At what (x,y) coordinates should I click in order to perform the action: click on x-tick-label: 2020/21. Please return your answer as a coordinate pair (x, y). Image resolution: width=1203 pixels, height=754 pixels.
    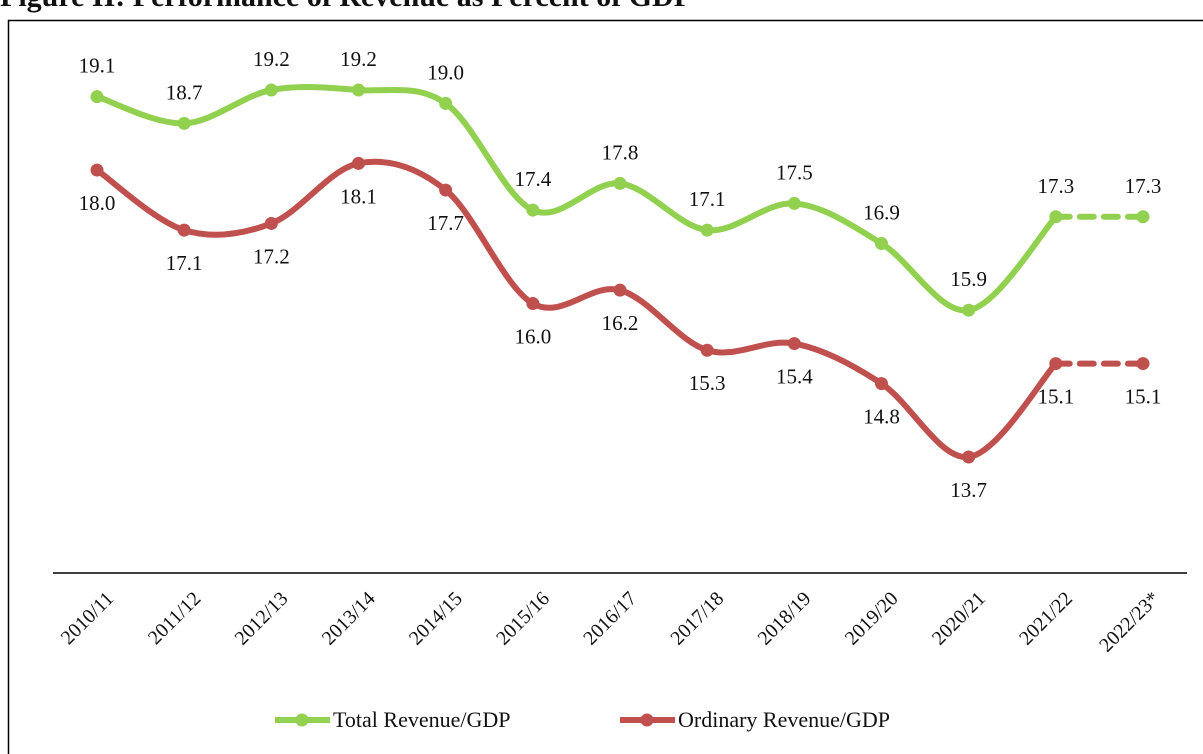
    Looking at the image, I should click on (959, 619).